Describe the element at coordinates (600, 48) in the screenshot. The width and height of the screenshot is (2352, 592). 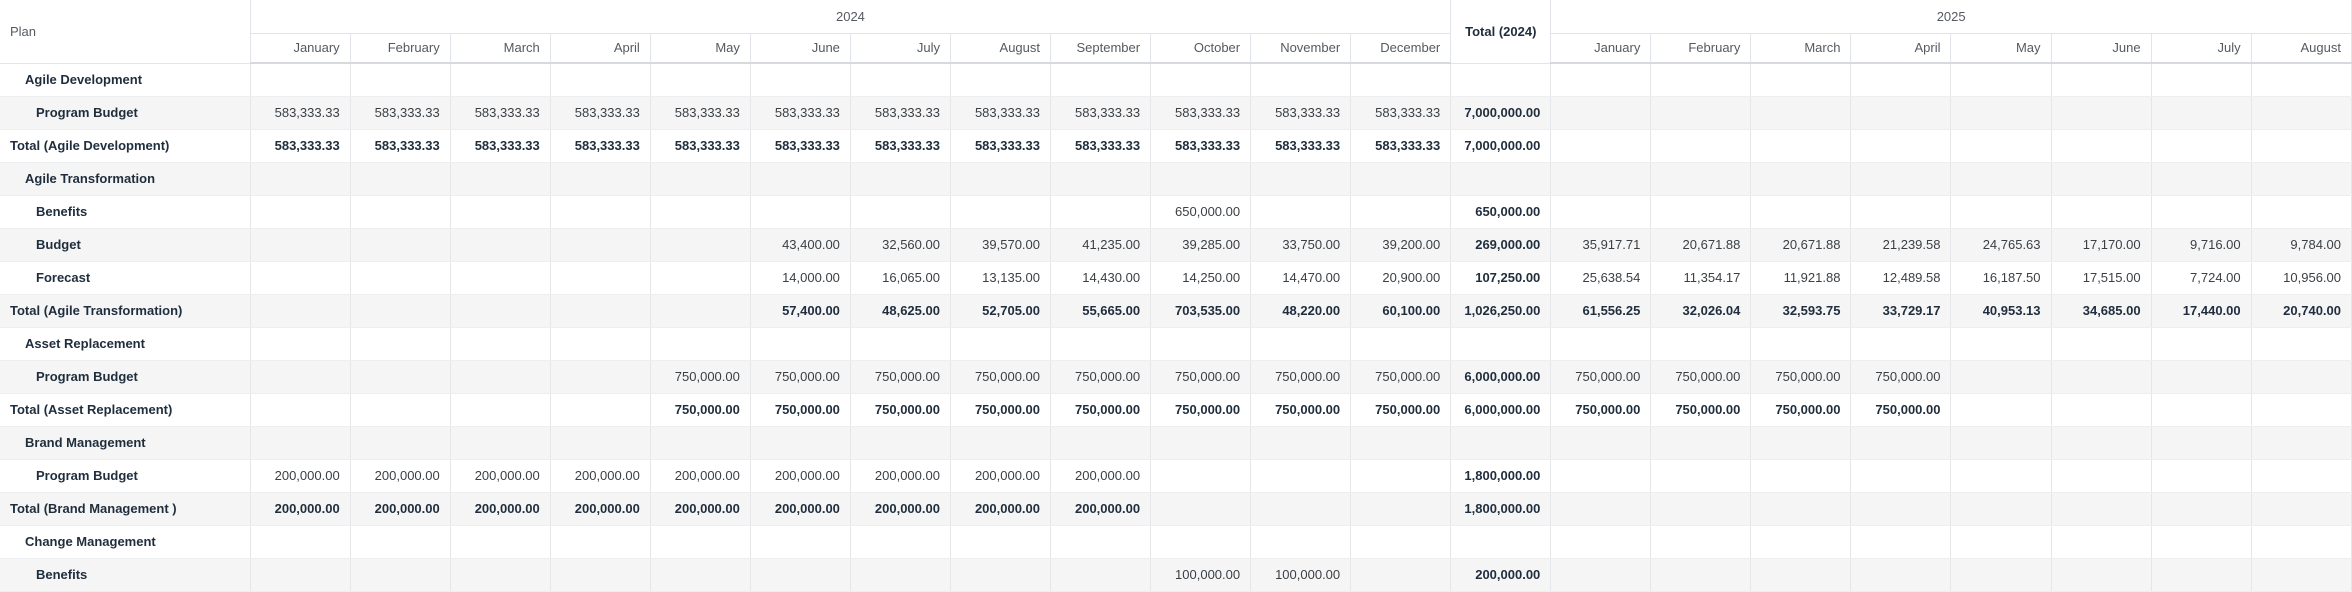
I see `month-2024-april-header: April` at that location.